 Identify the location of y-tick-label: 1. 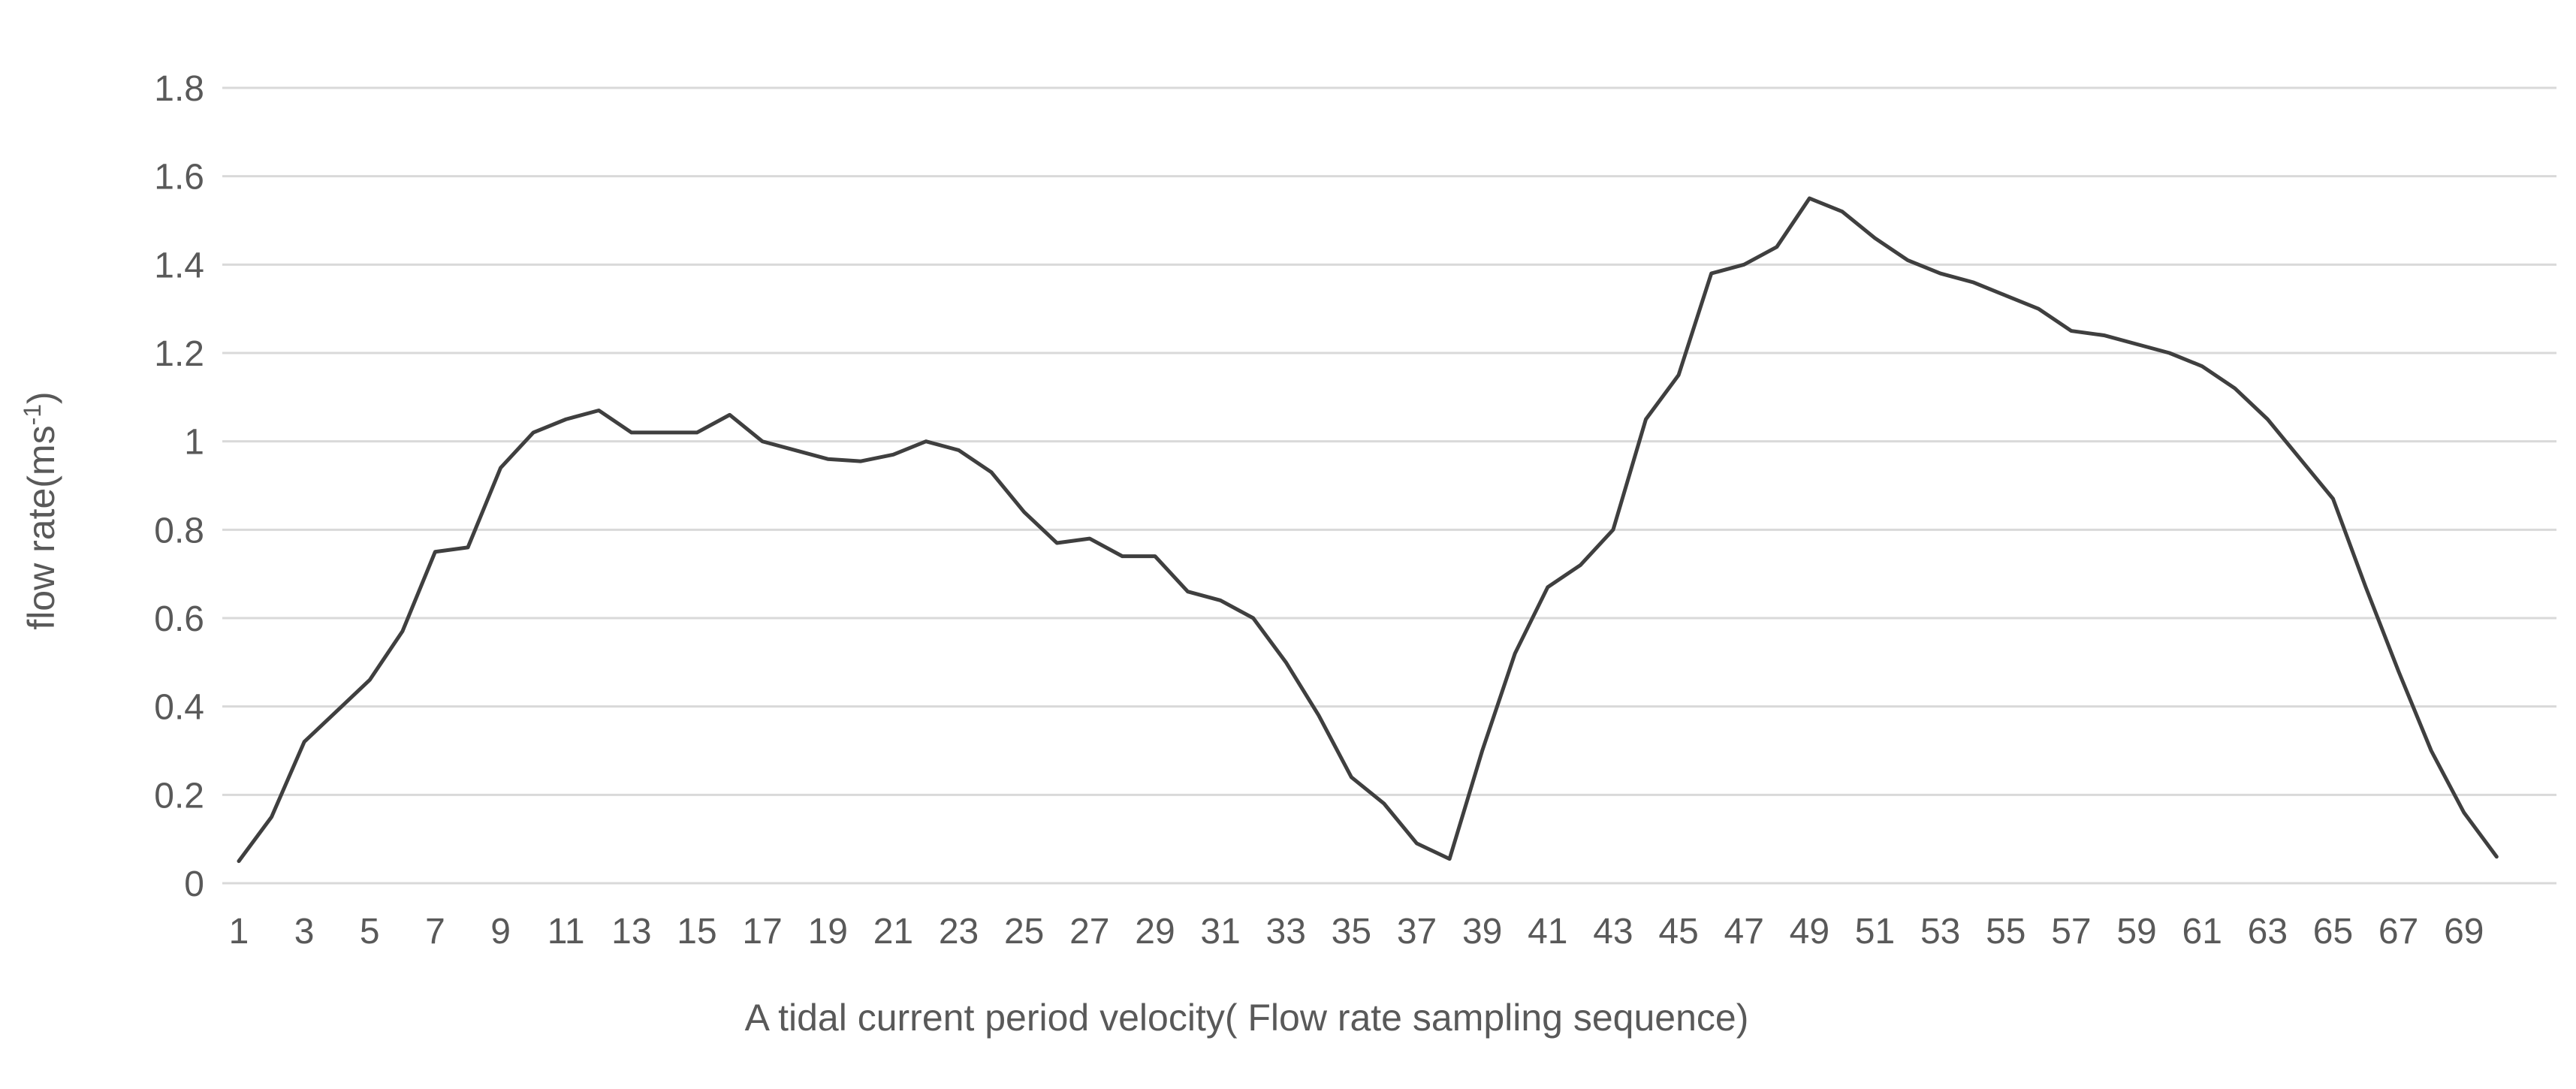
(194, 443).